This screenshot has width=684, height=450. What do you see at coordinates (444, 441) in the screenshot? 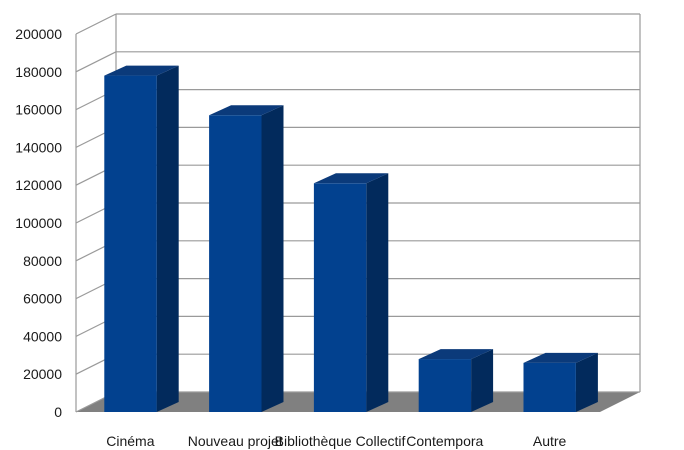
I see `x-tick-label: Contempora` at bounding box center [444, 441].